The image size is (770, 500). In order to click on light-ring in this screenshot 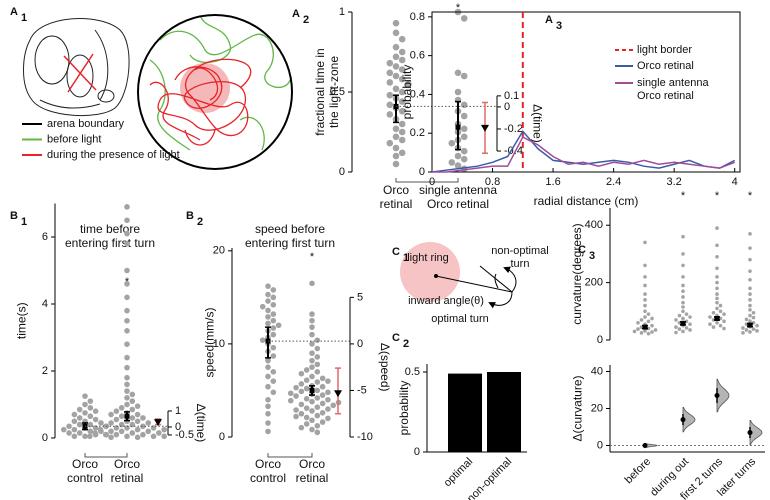, I will do `click(430, 272)`.